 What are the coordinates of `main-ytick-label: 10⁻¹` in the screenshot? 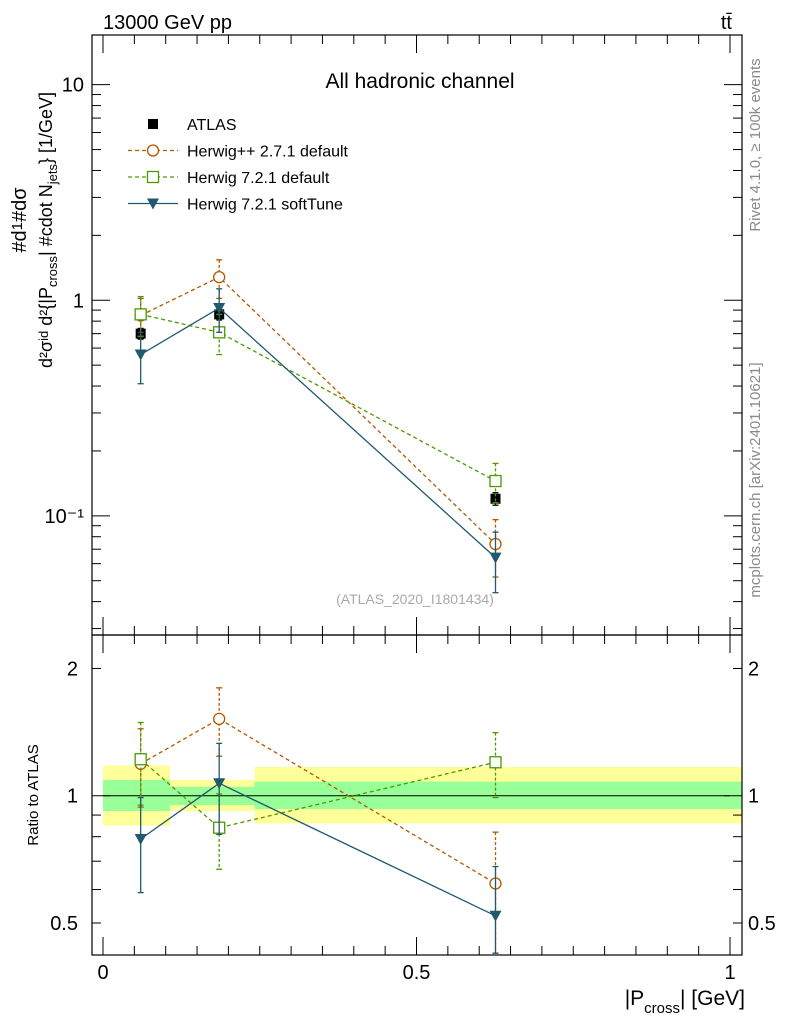 It's located at (65, 517).